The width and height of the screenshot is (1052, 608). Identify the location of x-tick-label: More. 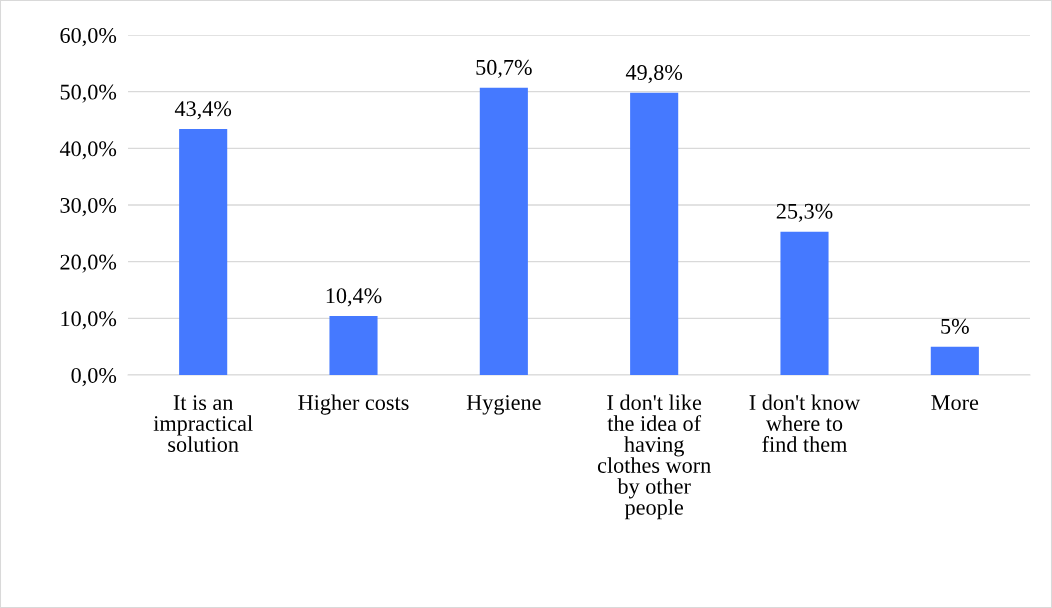
(955, 403).